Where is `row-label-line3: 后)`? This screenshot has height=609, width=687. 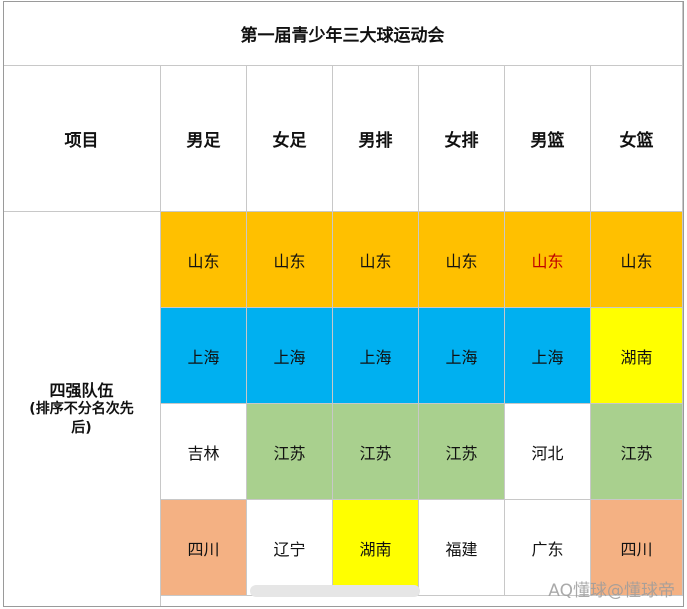 row-label-line3: 后) is located at coordinates (81, 427).